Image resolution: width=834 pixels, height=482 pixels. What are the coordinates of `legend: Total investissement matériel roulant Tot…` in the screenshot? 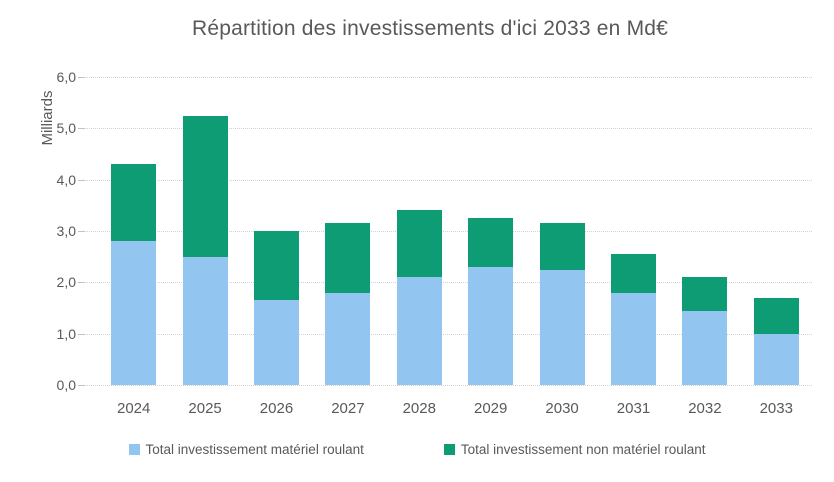 It's located at (417, 449).